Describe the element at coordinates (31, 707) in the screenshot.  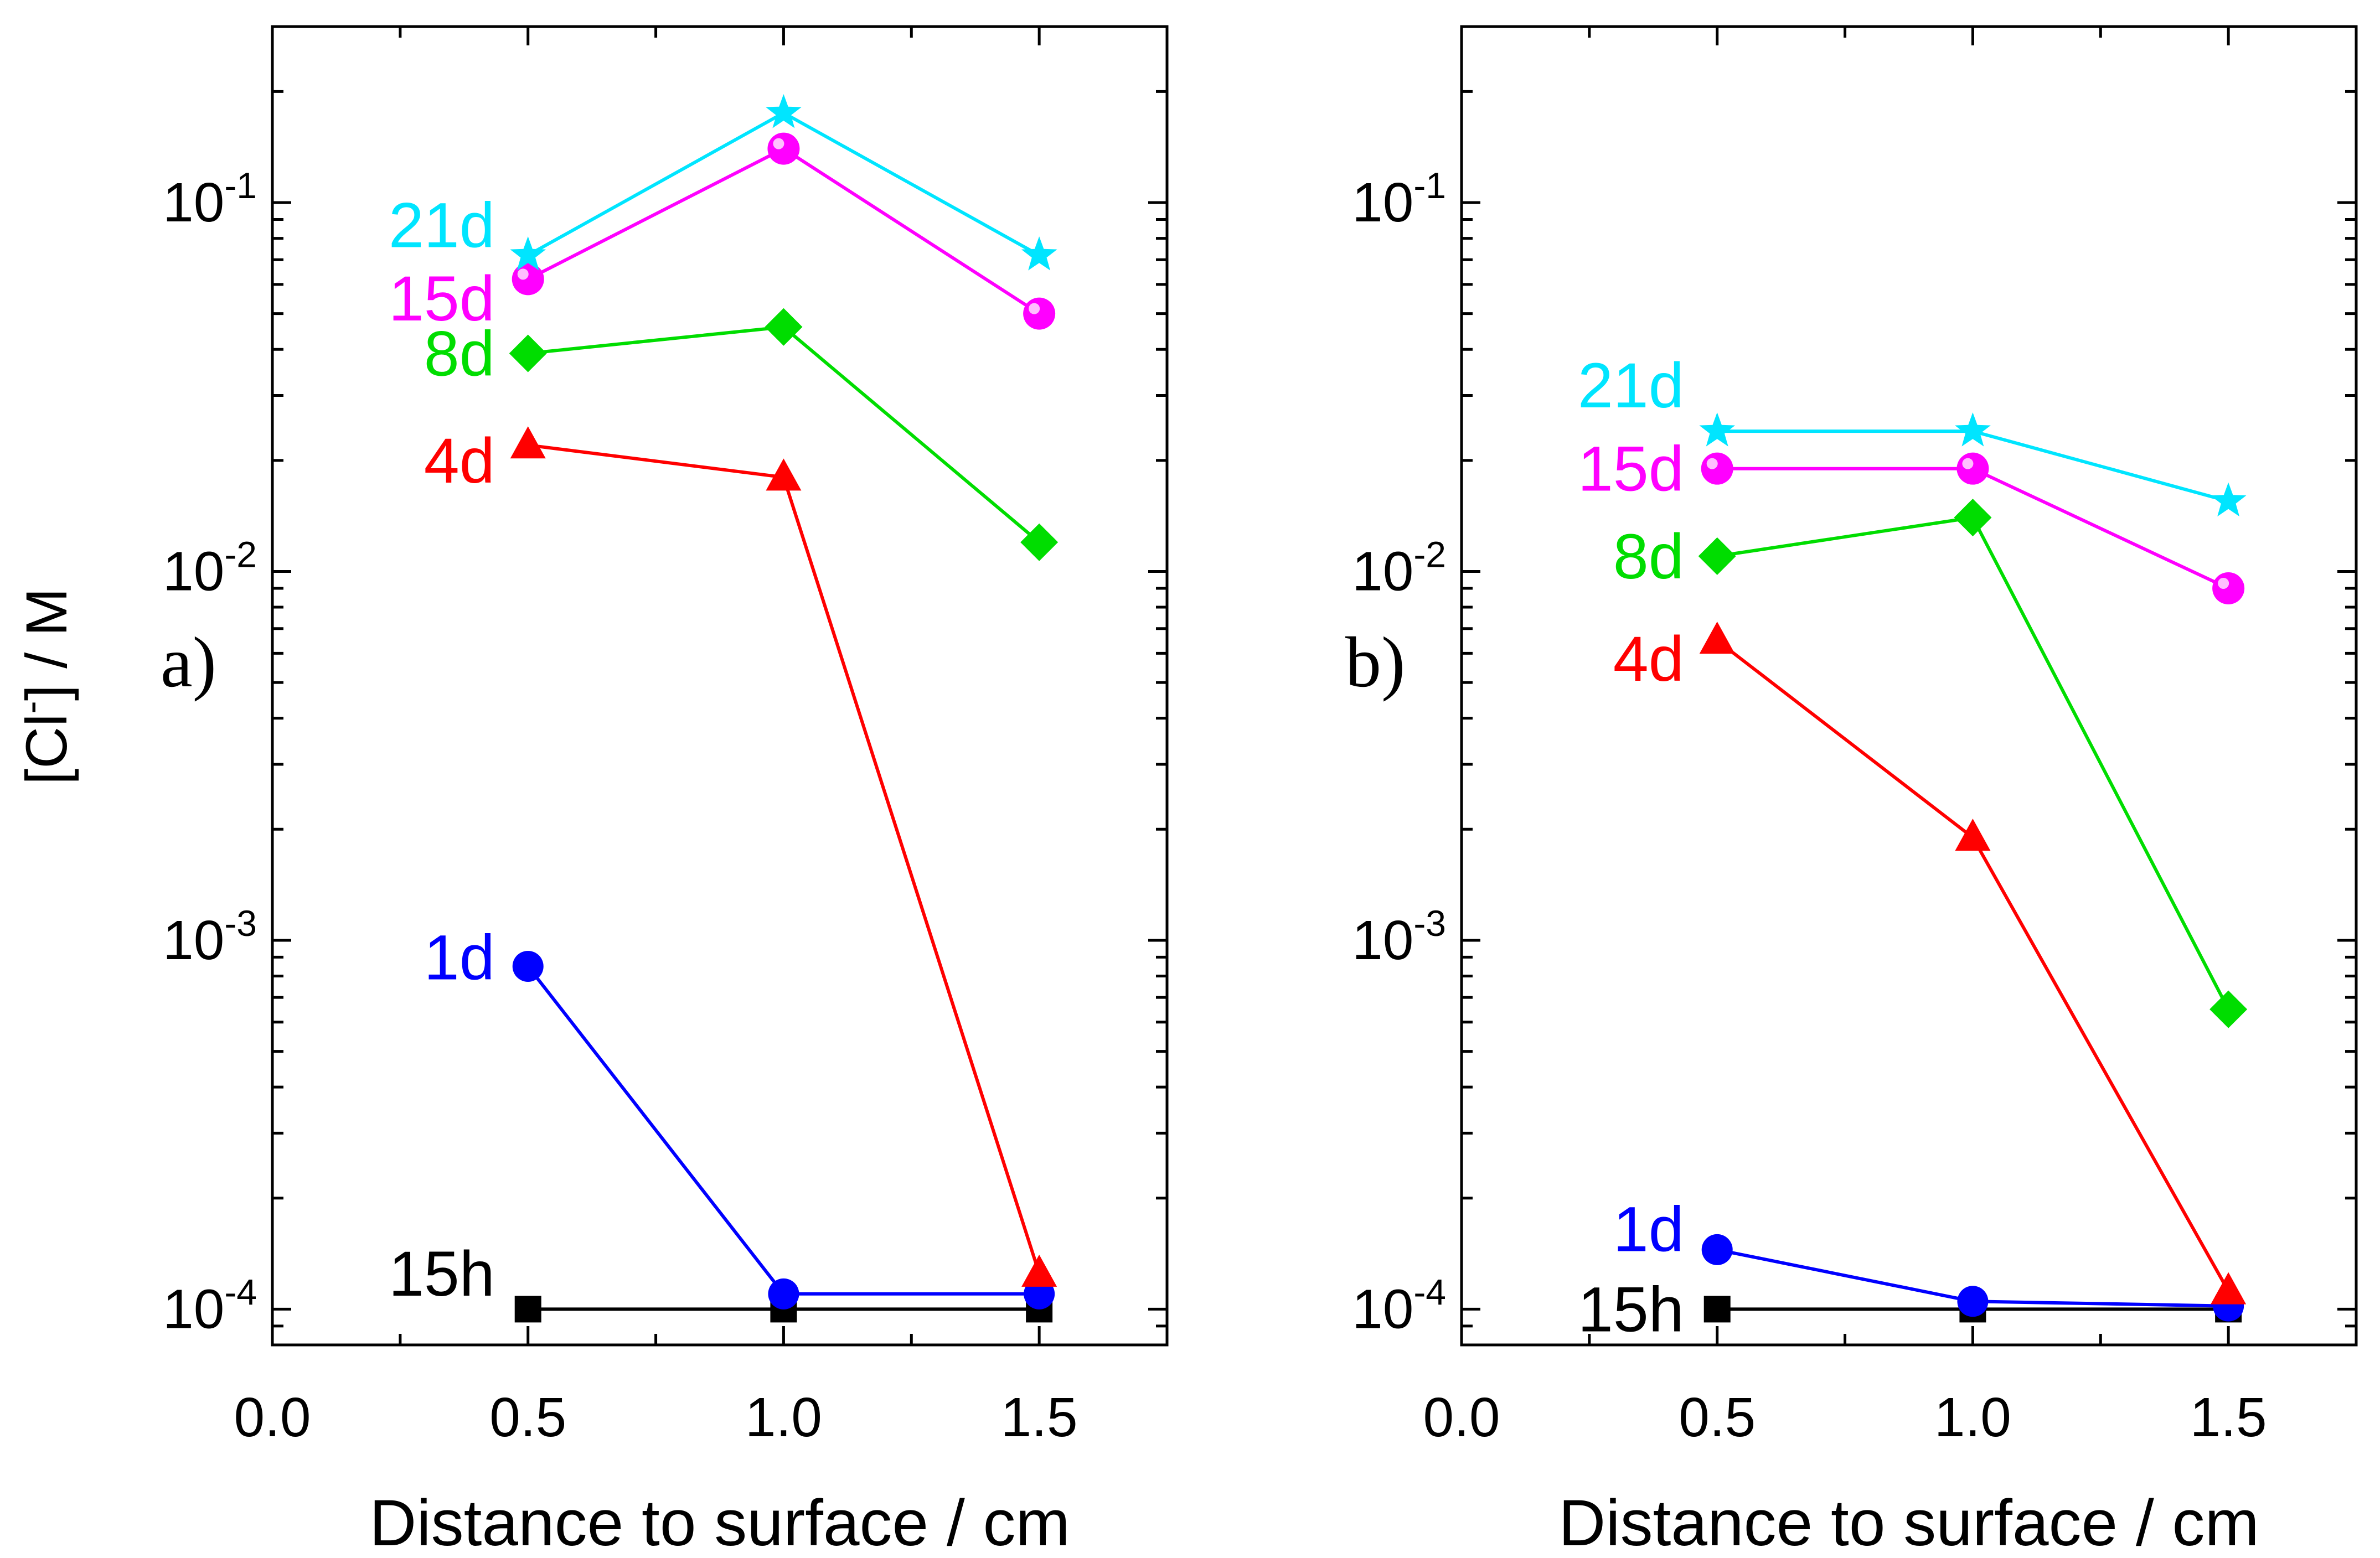
I see `y-label-sup: -` at that location.